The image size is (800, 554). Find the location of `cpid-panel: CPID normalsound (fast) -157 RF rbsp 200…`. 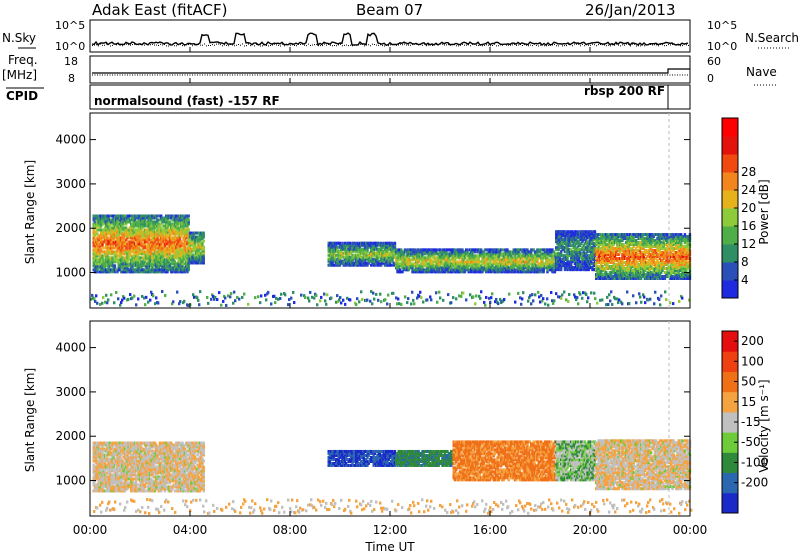

cpid-panel: CPID normalsound (fast) -157 RF rbsp 200… is located at coordinates (348, 96).